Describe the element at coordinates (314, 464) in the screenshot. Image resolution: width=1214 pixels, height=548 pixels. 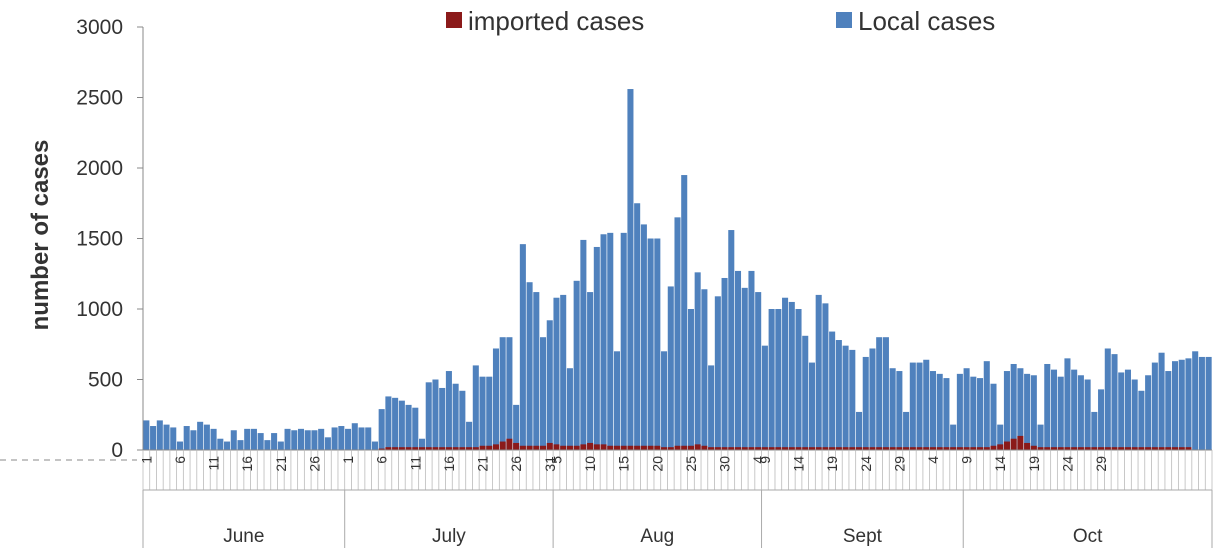
I see `x-tick-label: 26` at that location.